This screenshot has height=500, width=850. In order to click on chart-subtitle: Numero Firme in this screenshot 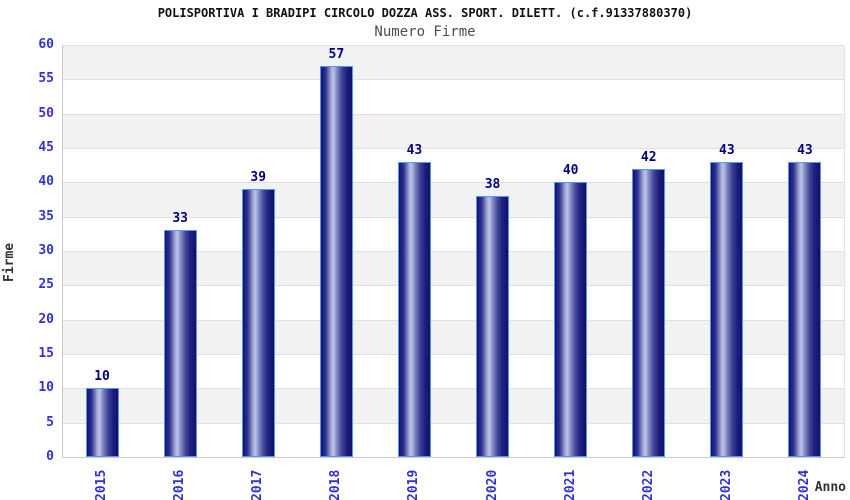, I will do `click(425, 32)`.